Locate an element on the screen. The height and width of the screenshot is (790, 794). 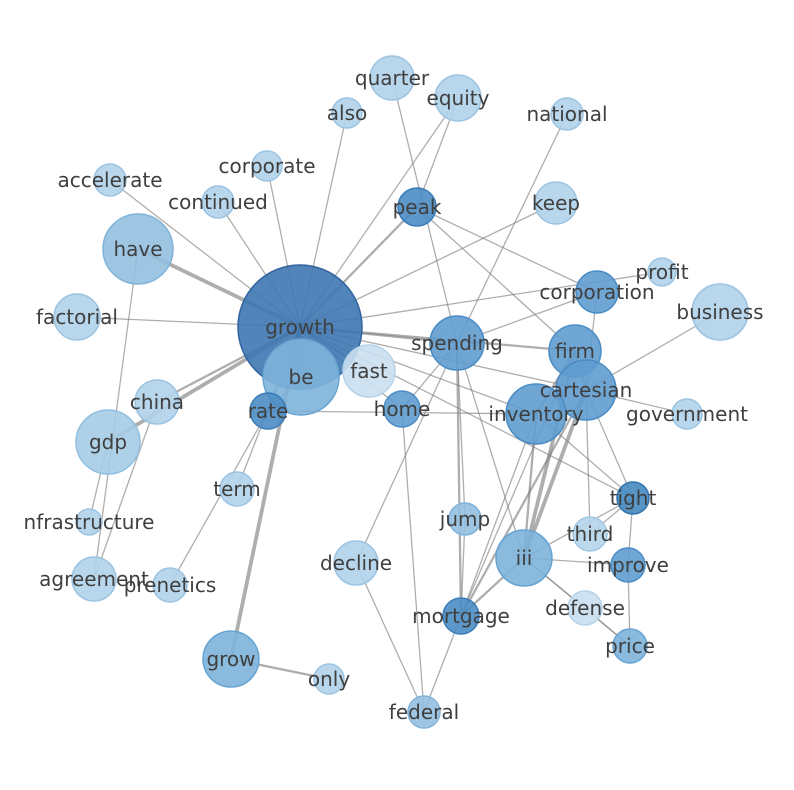
node-label-inventory: inventory is located at coordinates (535, 414).